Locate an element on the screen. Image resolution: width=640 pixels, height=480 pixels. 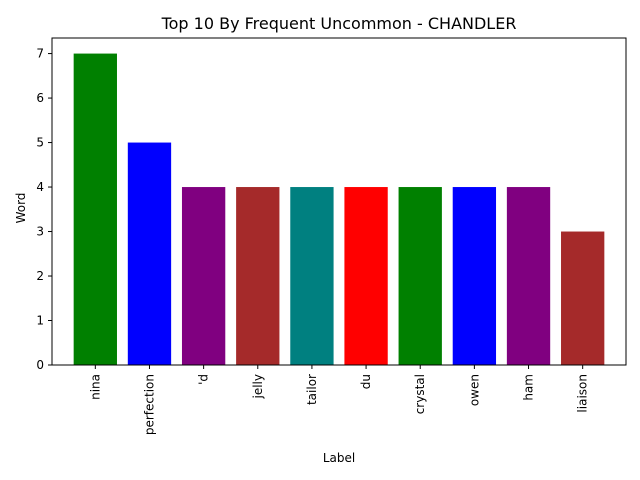
x-tick-label: liaison is located at coordinates (583, 393).